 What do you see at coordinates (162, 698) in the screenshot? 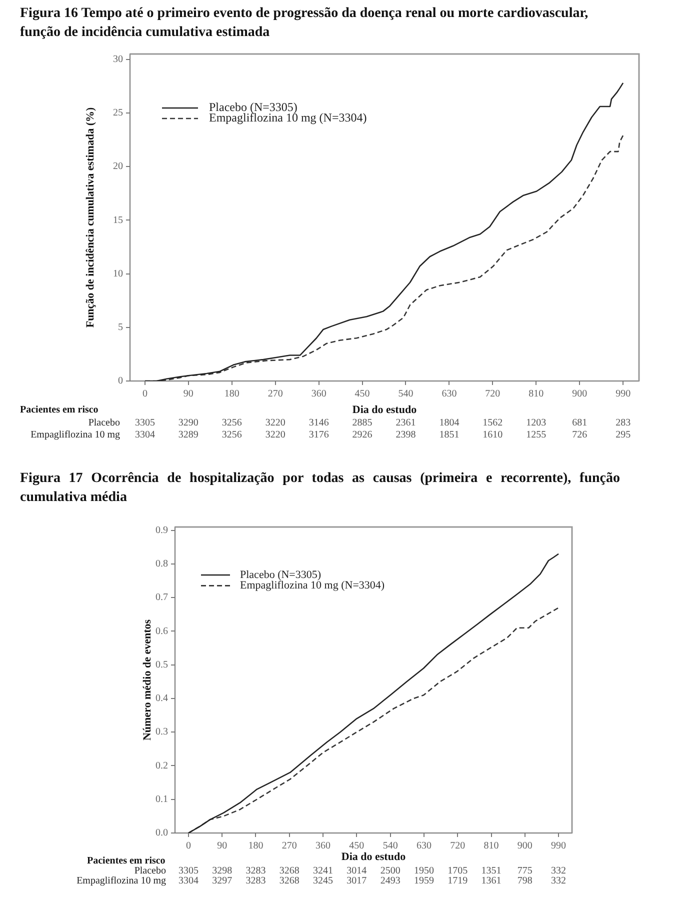
I see `y-tick-label: 0.4` at bounding box center [162, 698].